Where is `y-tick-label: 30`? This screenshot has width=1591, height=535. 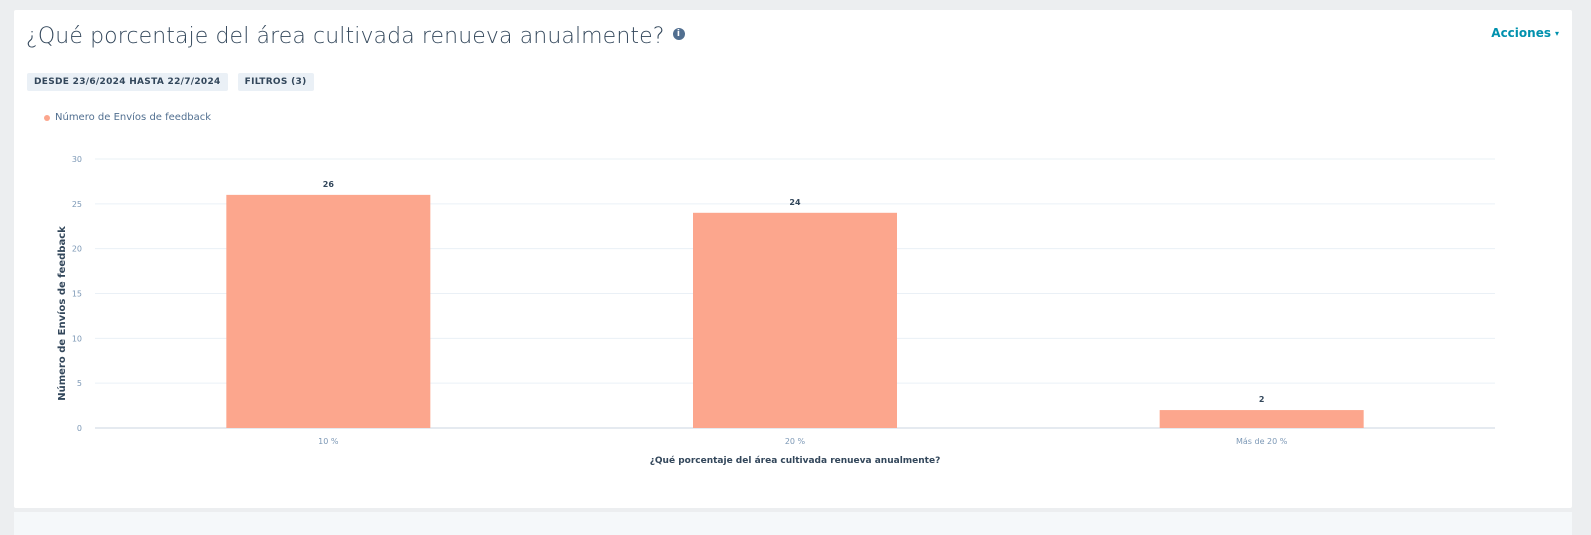
y-tick-label: 30 is located at coordinates (77, 159).